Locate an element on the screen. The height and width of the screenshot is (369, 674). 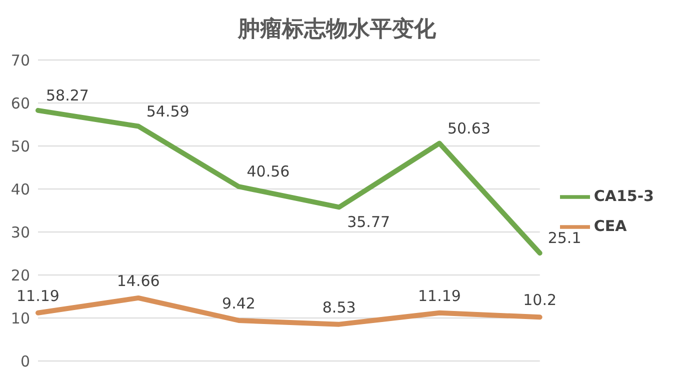
y-tick-label: 70 is located at coordinates (20, 60).